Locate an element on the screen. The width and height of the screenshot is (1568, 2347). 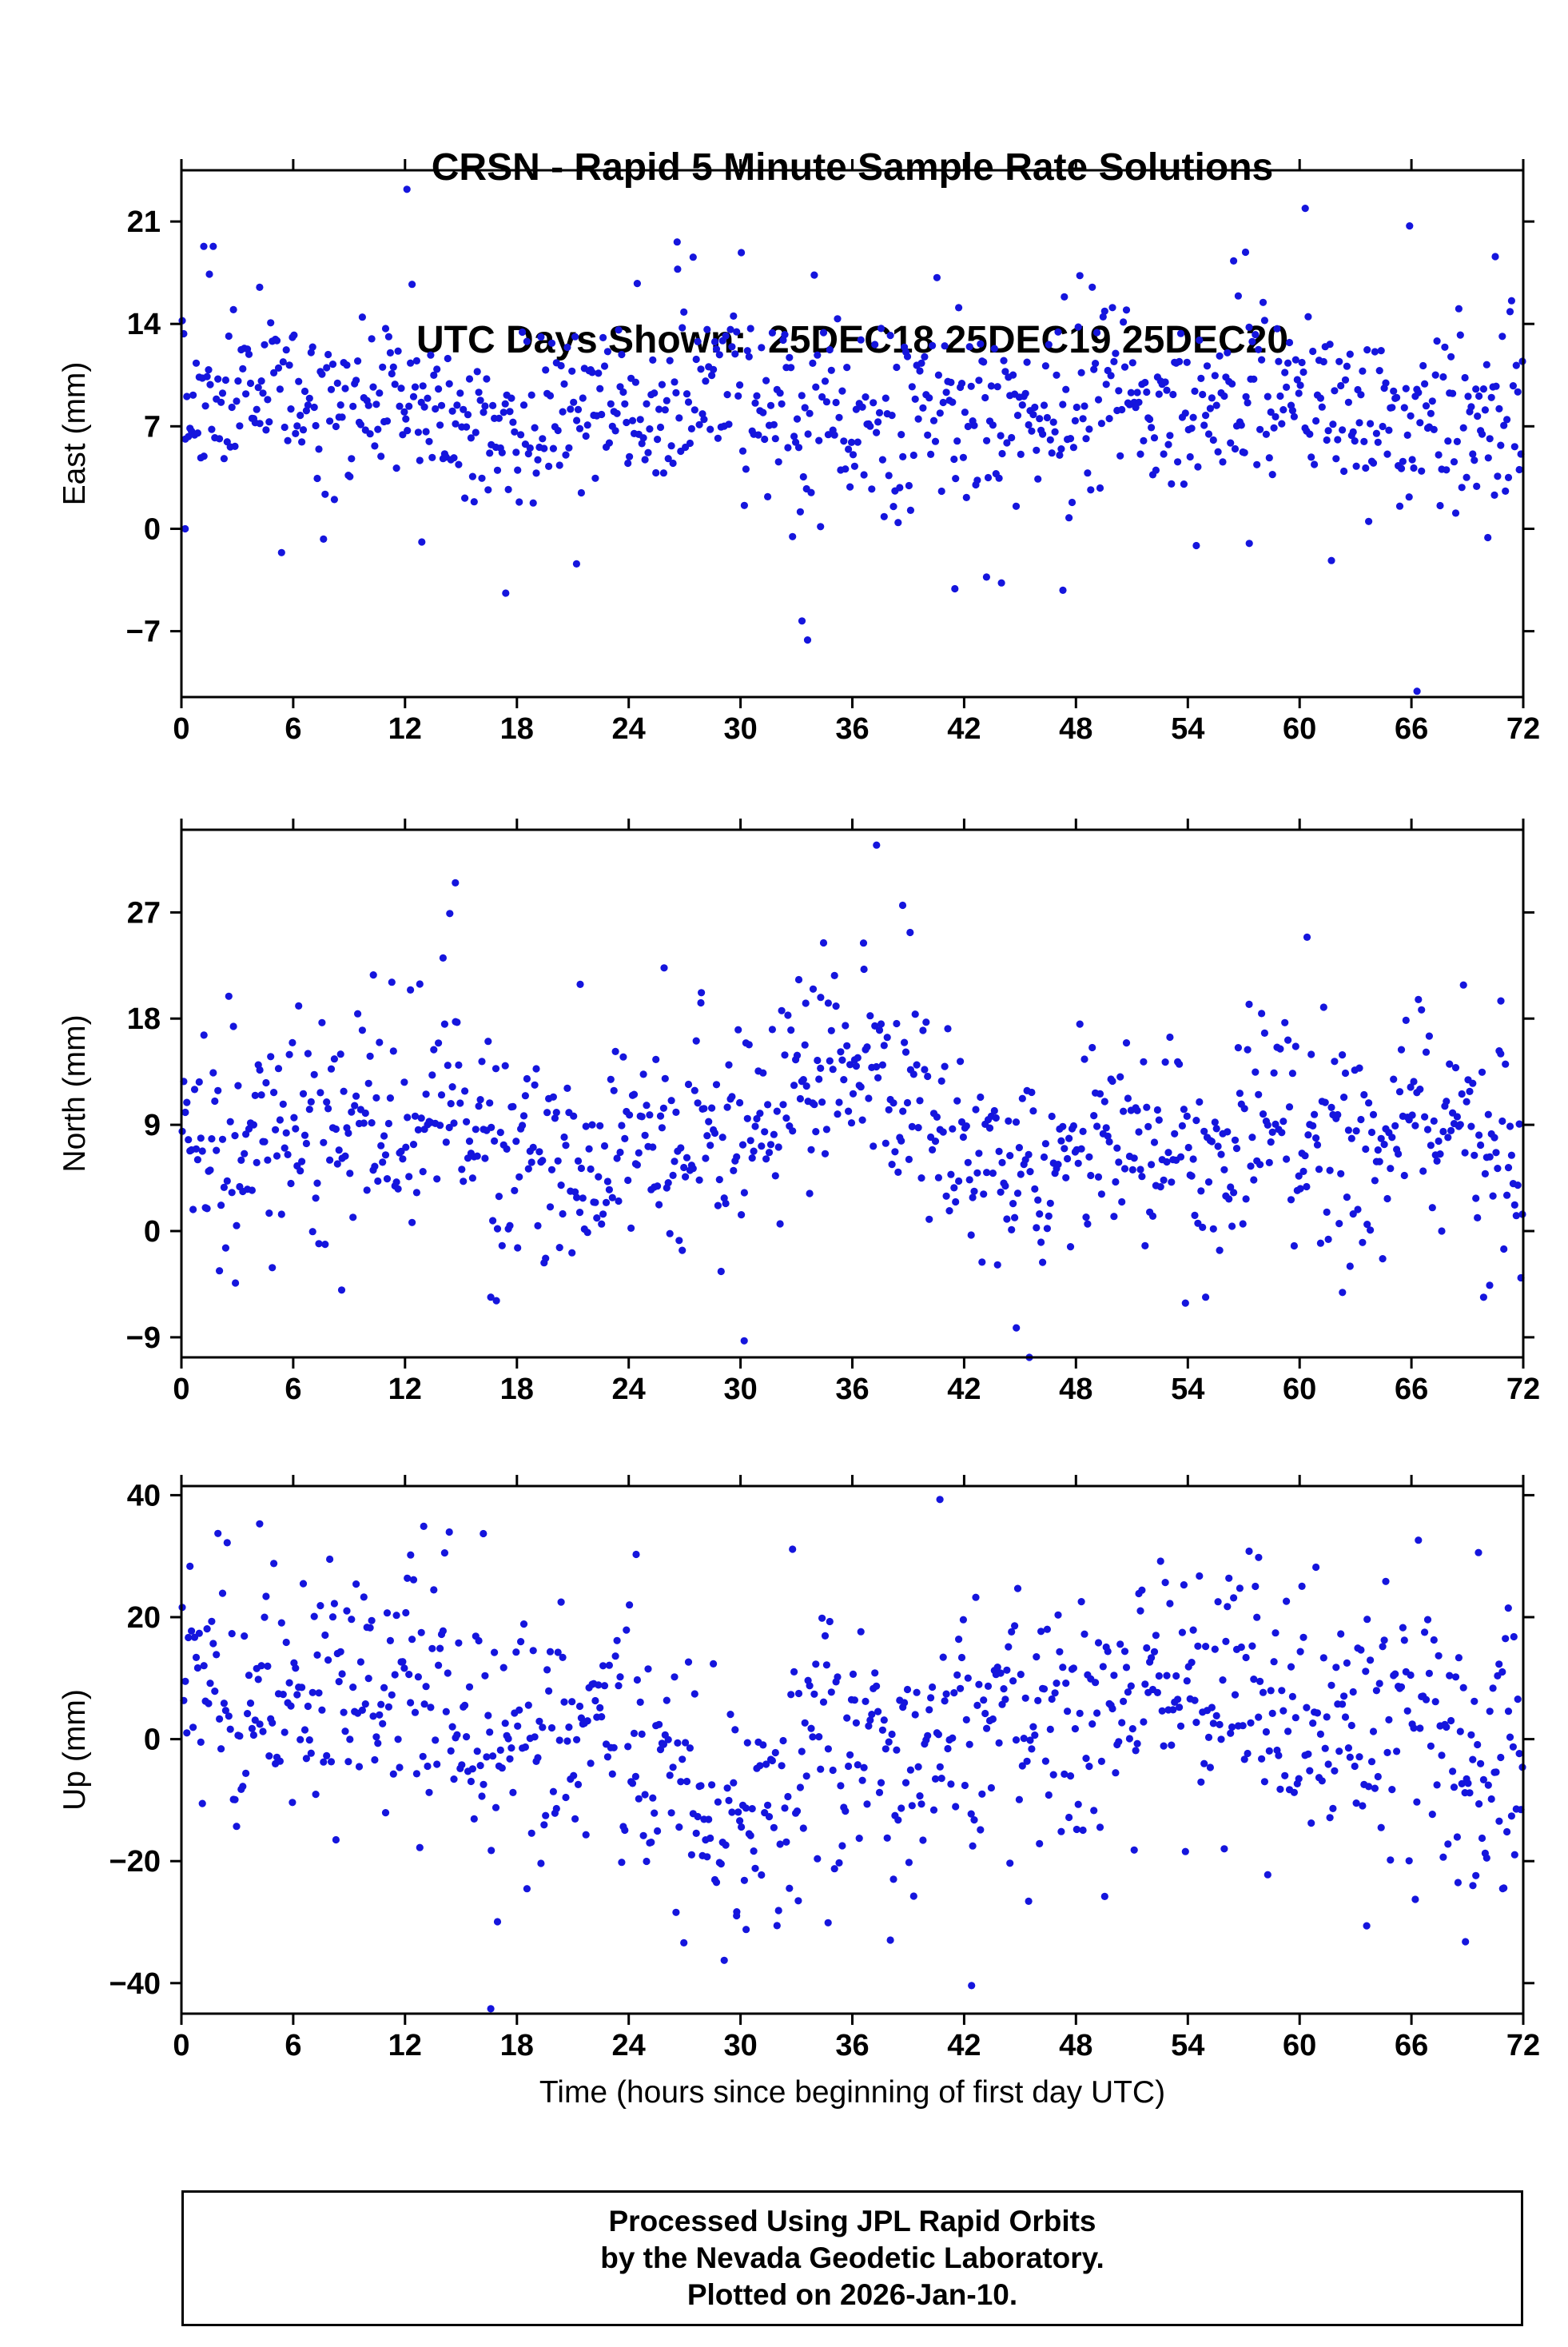
svg-text: 20 is located at coordinates (144, 1618).